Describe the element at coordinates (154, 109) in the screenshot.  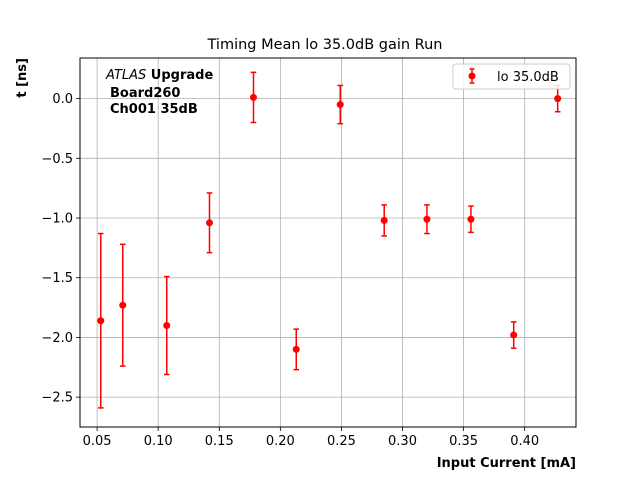
I see `annotation-channel: Ch001 35dB` at that location.